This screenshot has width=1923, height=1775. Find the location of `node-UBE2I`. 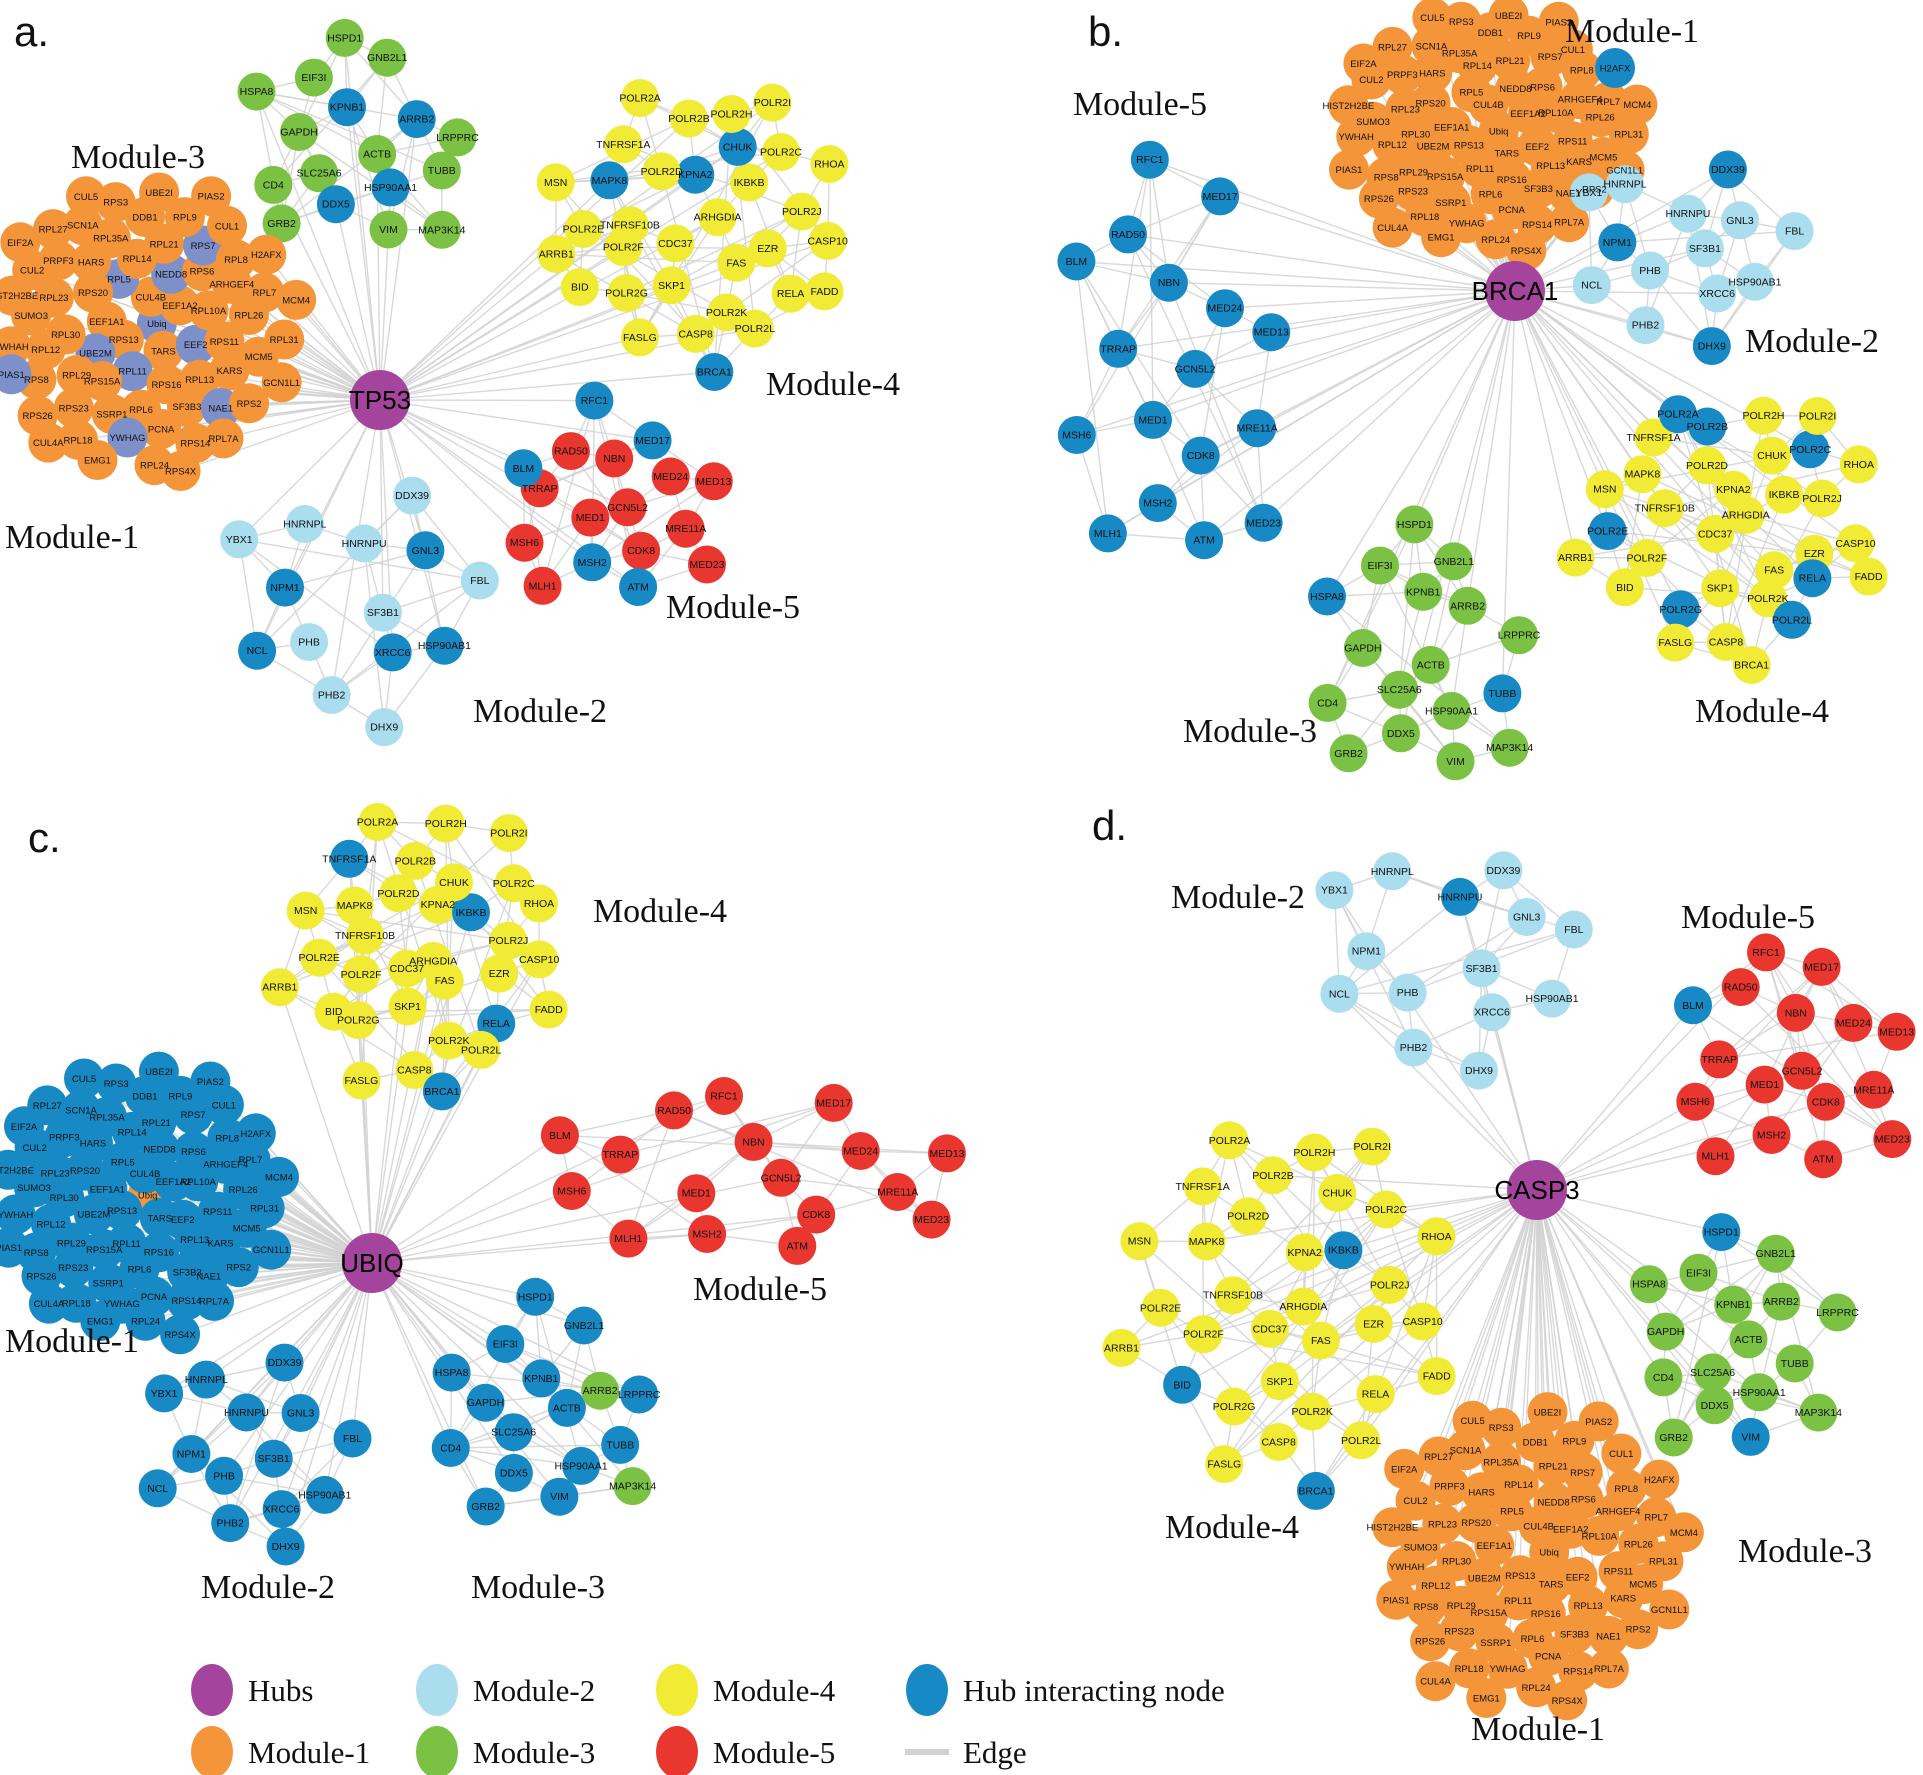

node-UBE2I is located at coordinates (1508, 18).